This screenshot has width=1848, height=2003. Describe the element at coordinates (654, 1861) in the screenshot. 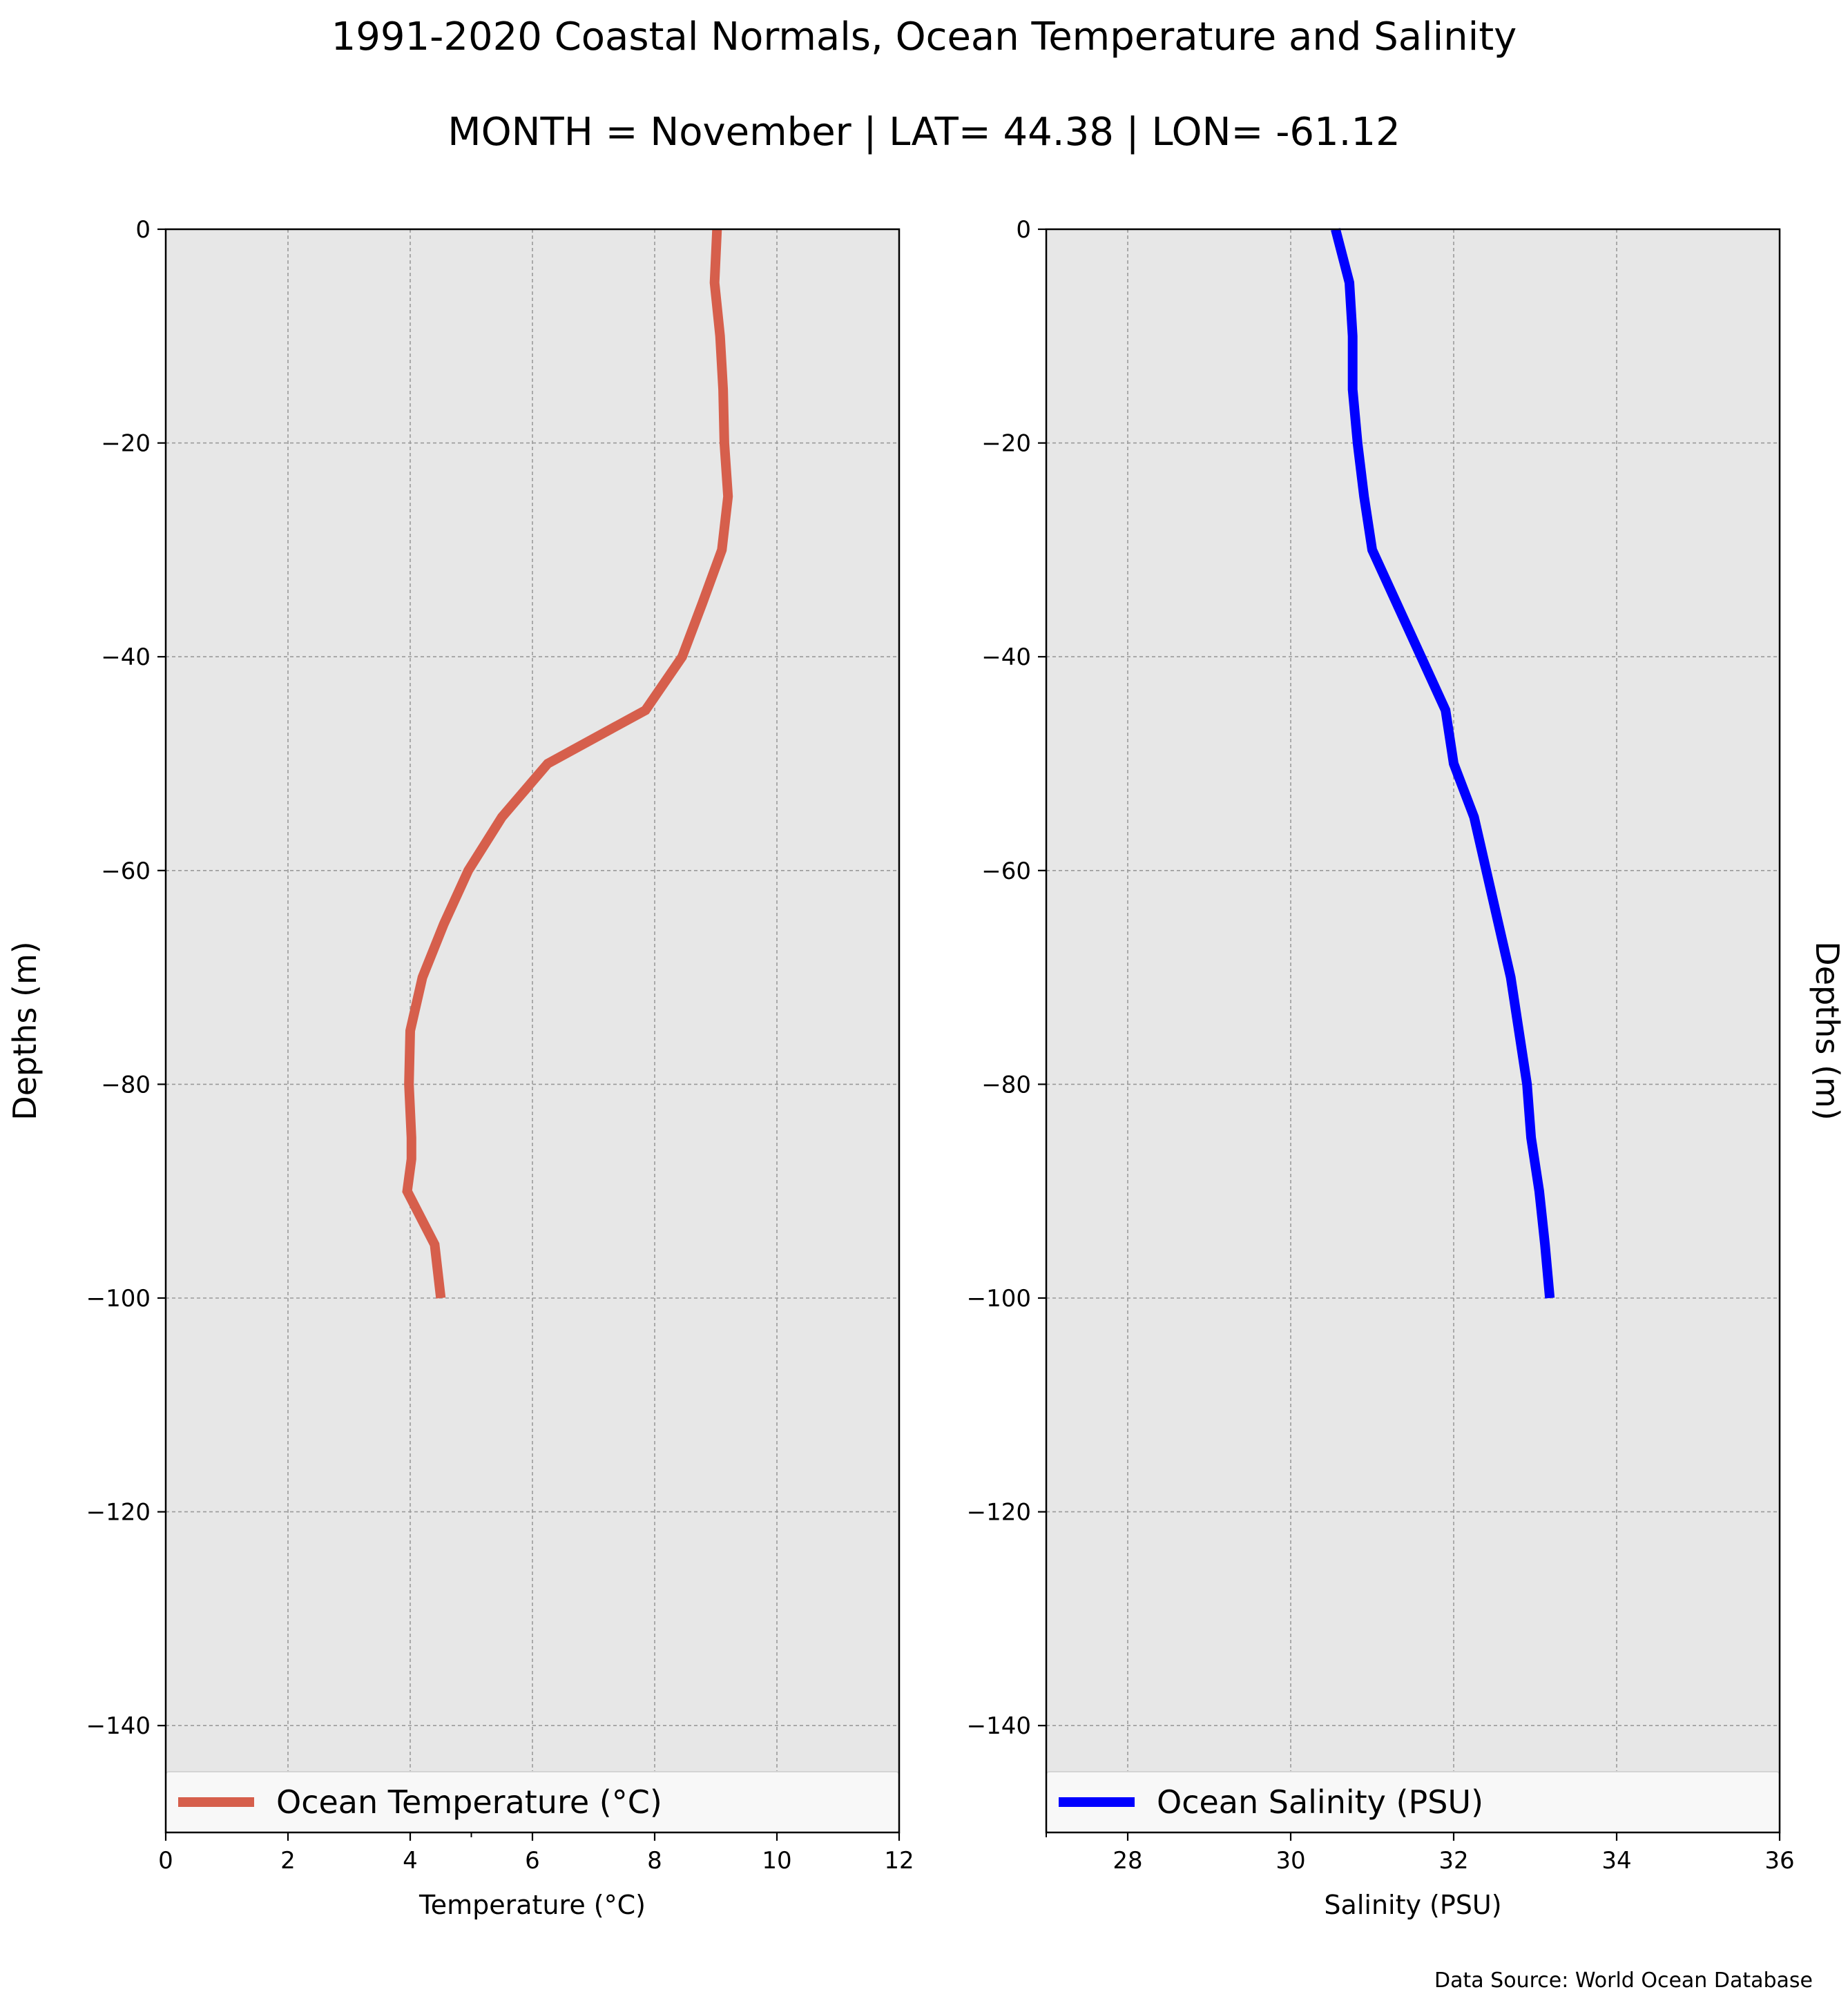

I see `x-tick-label: 8` at that location.